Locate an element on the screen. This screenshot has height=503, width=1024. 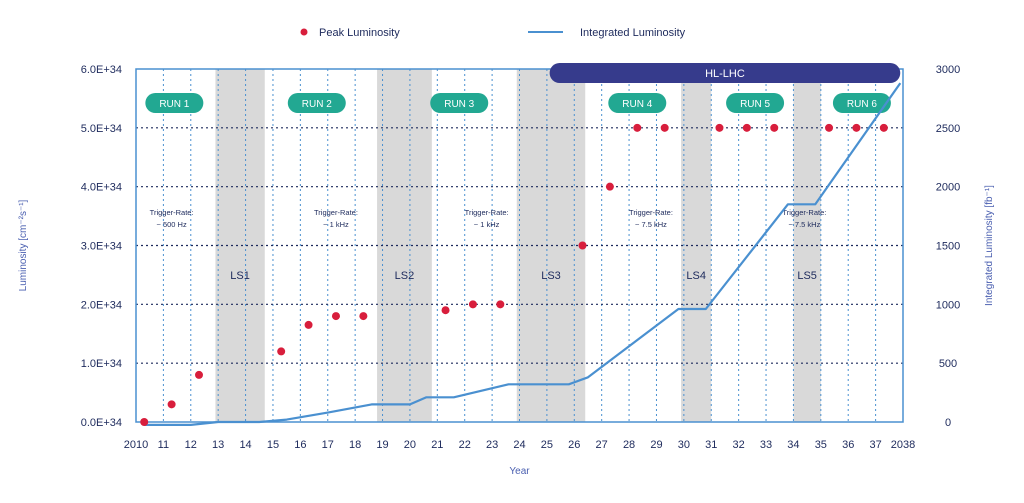
y-tick-label: 4.0E+34 is located at coordinates (101, 188).